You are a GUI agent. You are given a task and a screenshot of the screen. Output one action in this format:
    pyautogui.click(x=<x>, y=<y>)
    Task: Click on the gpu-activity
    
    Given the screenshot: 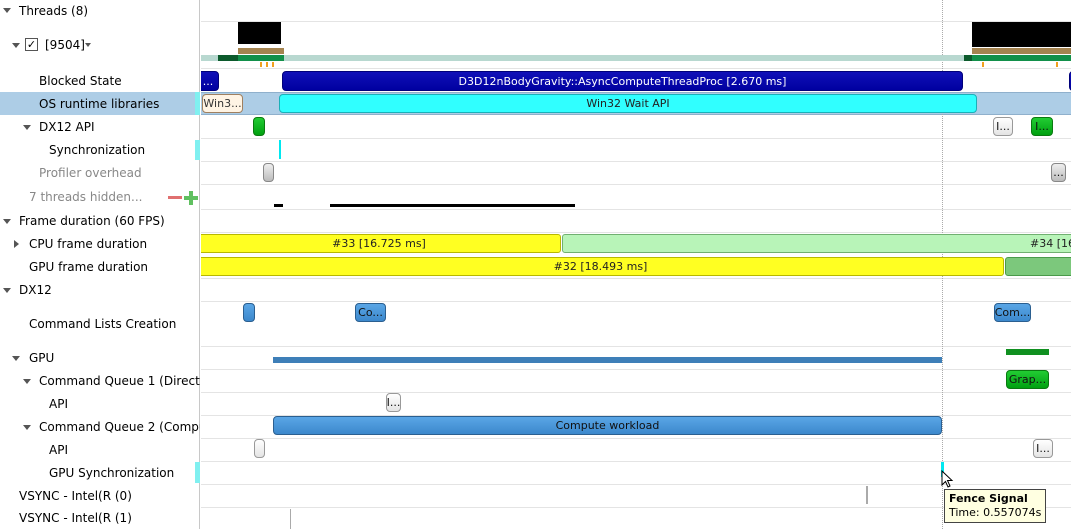 What is the action you would take?
    pyautogui.click(x=607, y=360)
    